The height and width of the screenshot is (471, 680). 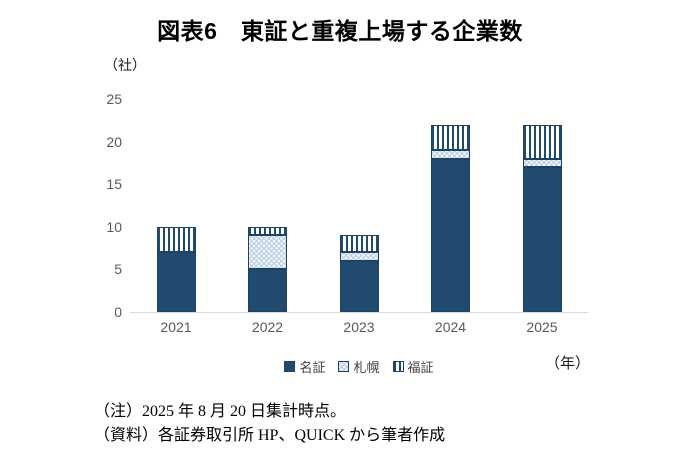 What do you see at coordinates (420, 367) in the screenshot?
I see `legend-label-fukuoka: 福証` at bounding box center [420, 367].